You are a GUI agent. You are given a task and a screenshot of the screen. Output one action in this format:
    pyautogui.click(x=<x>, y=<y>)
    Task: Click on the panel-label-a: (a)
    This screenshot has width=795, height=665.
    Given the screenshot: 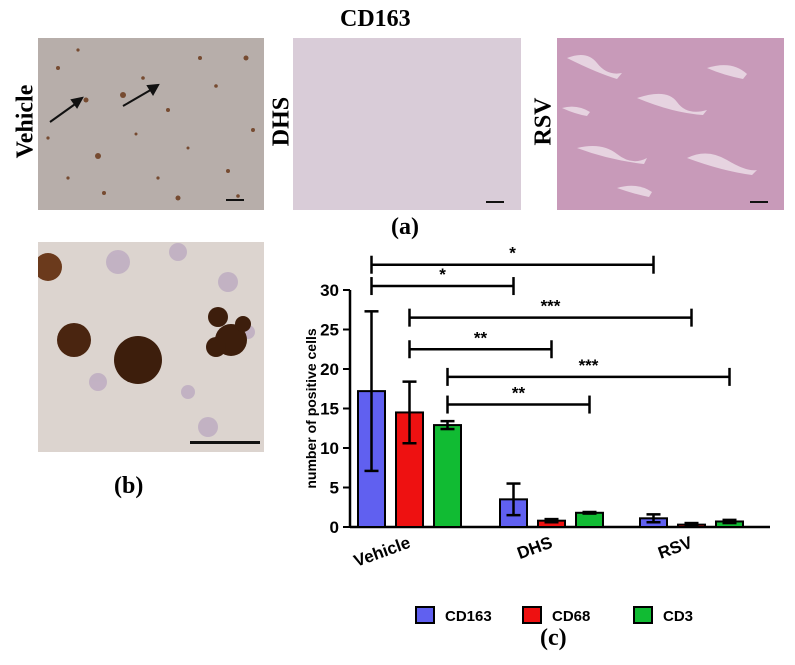 What is the action you would take?
    pyautogui.click(x=405, y=227)
    